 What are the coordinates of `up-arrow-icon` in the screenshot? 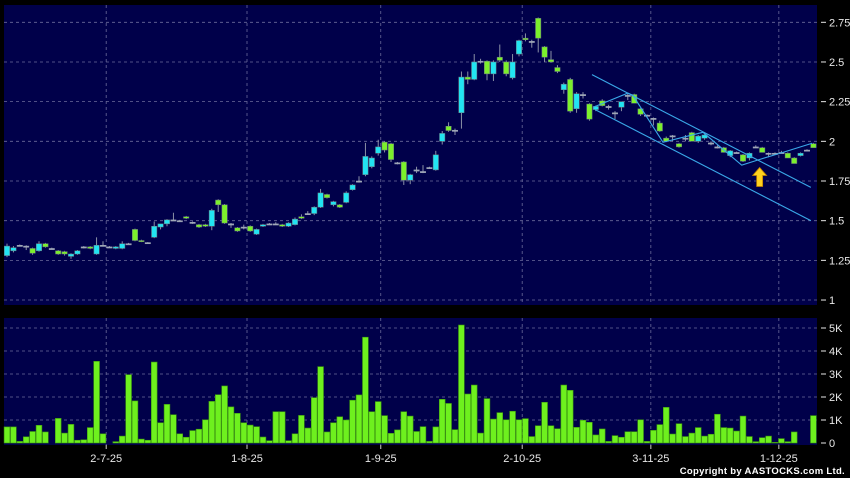 It's located at (759, 176).